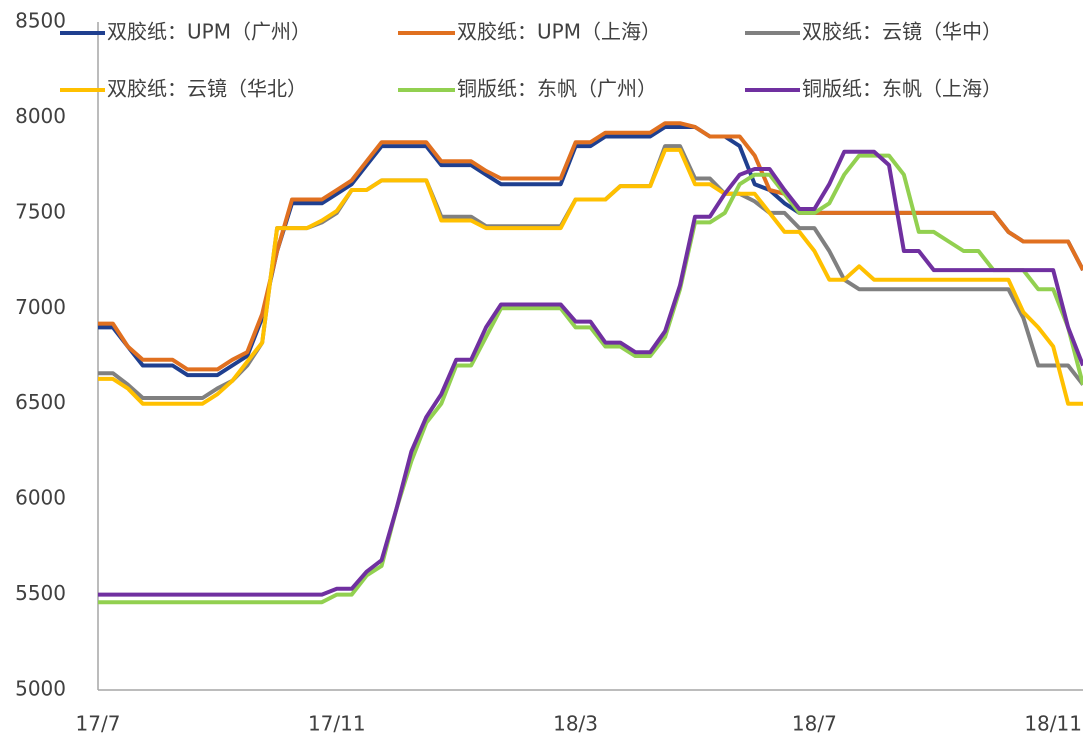  Describe the element at coordinates (40, 116) in the screenshot. I see `y-tick-label: 8000` at that location.